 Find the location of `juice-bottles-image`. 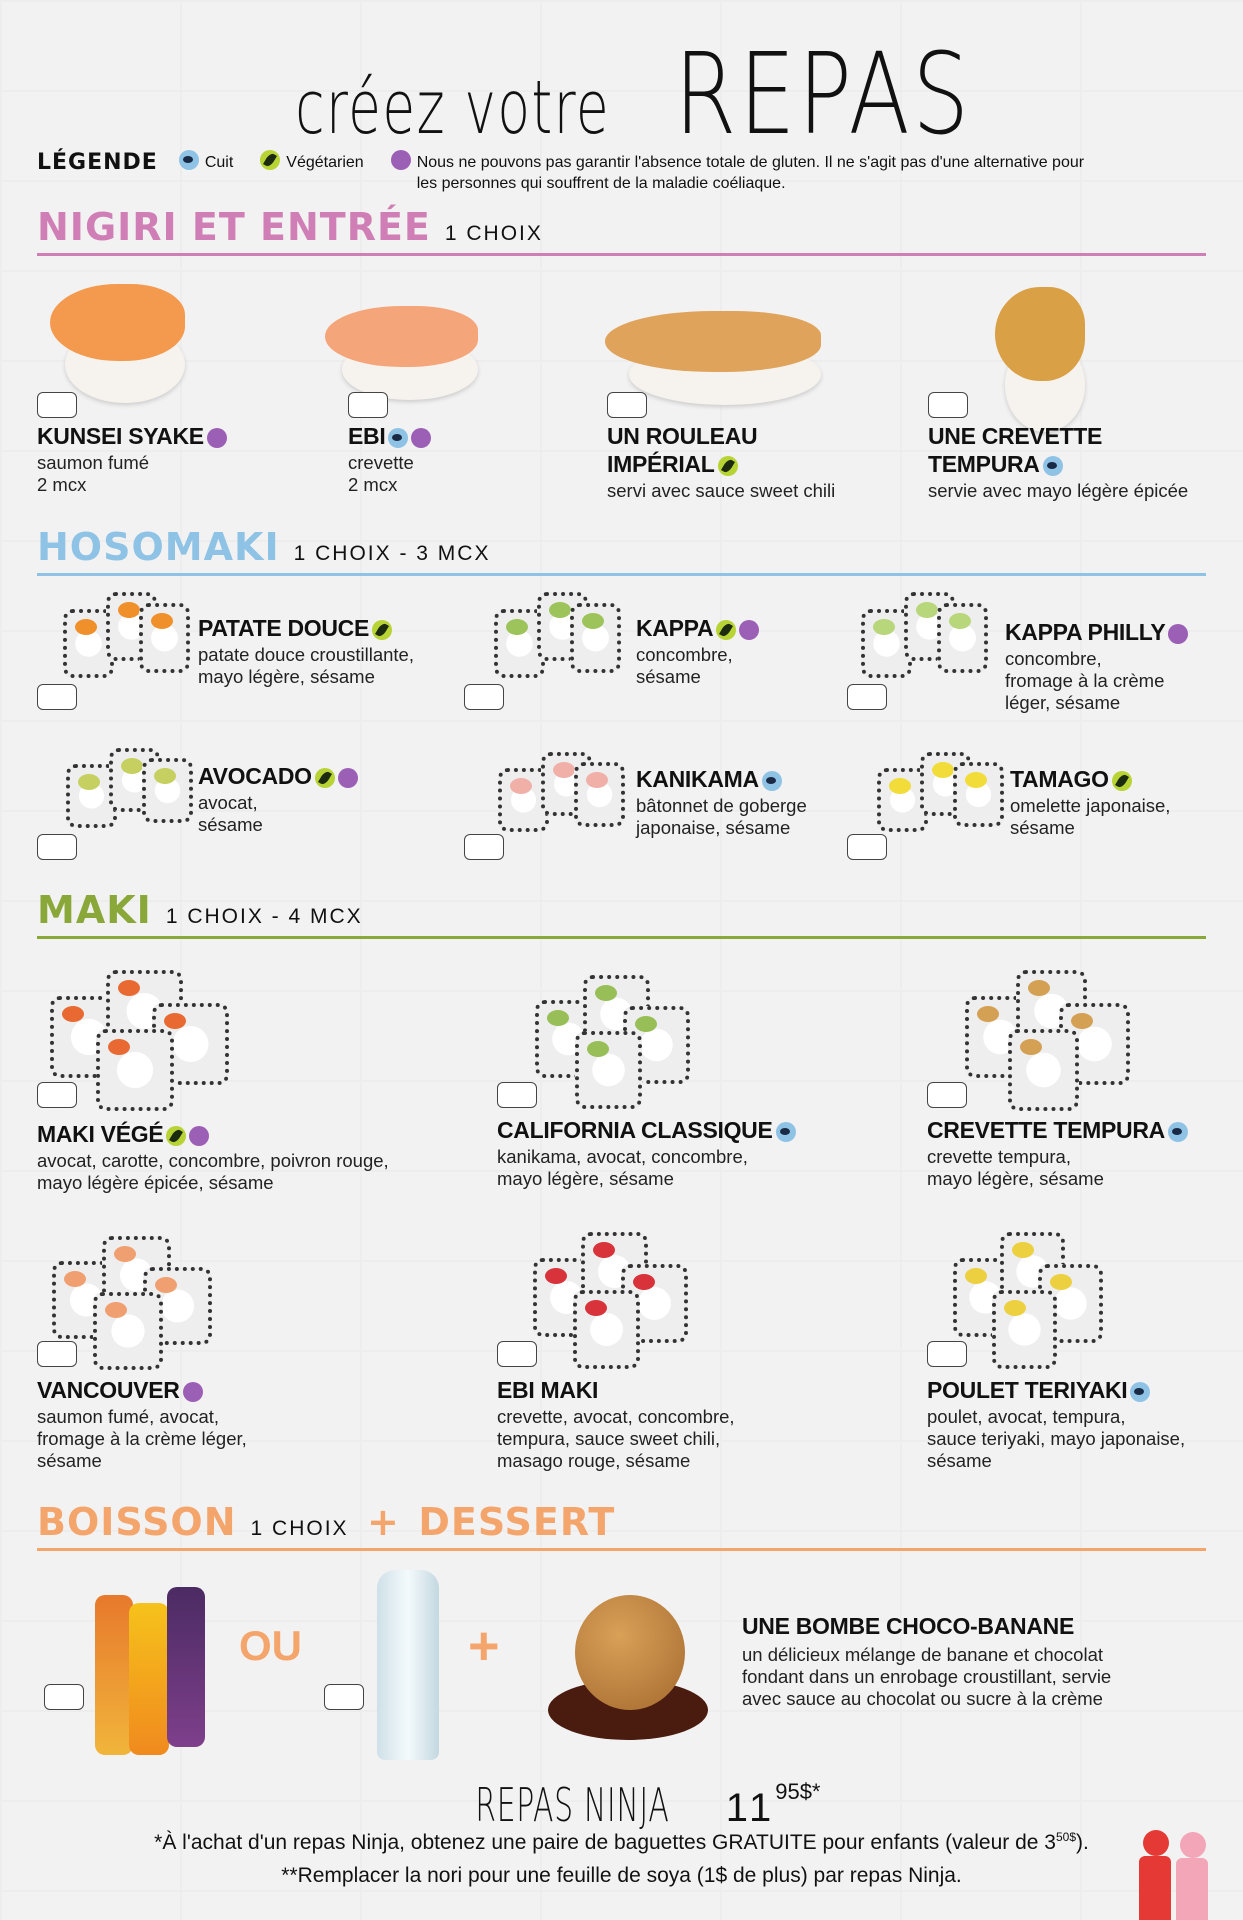

juice-bottles-image is located at coordinates (152, 1665).